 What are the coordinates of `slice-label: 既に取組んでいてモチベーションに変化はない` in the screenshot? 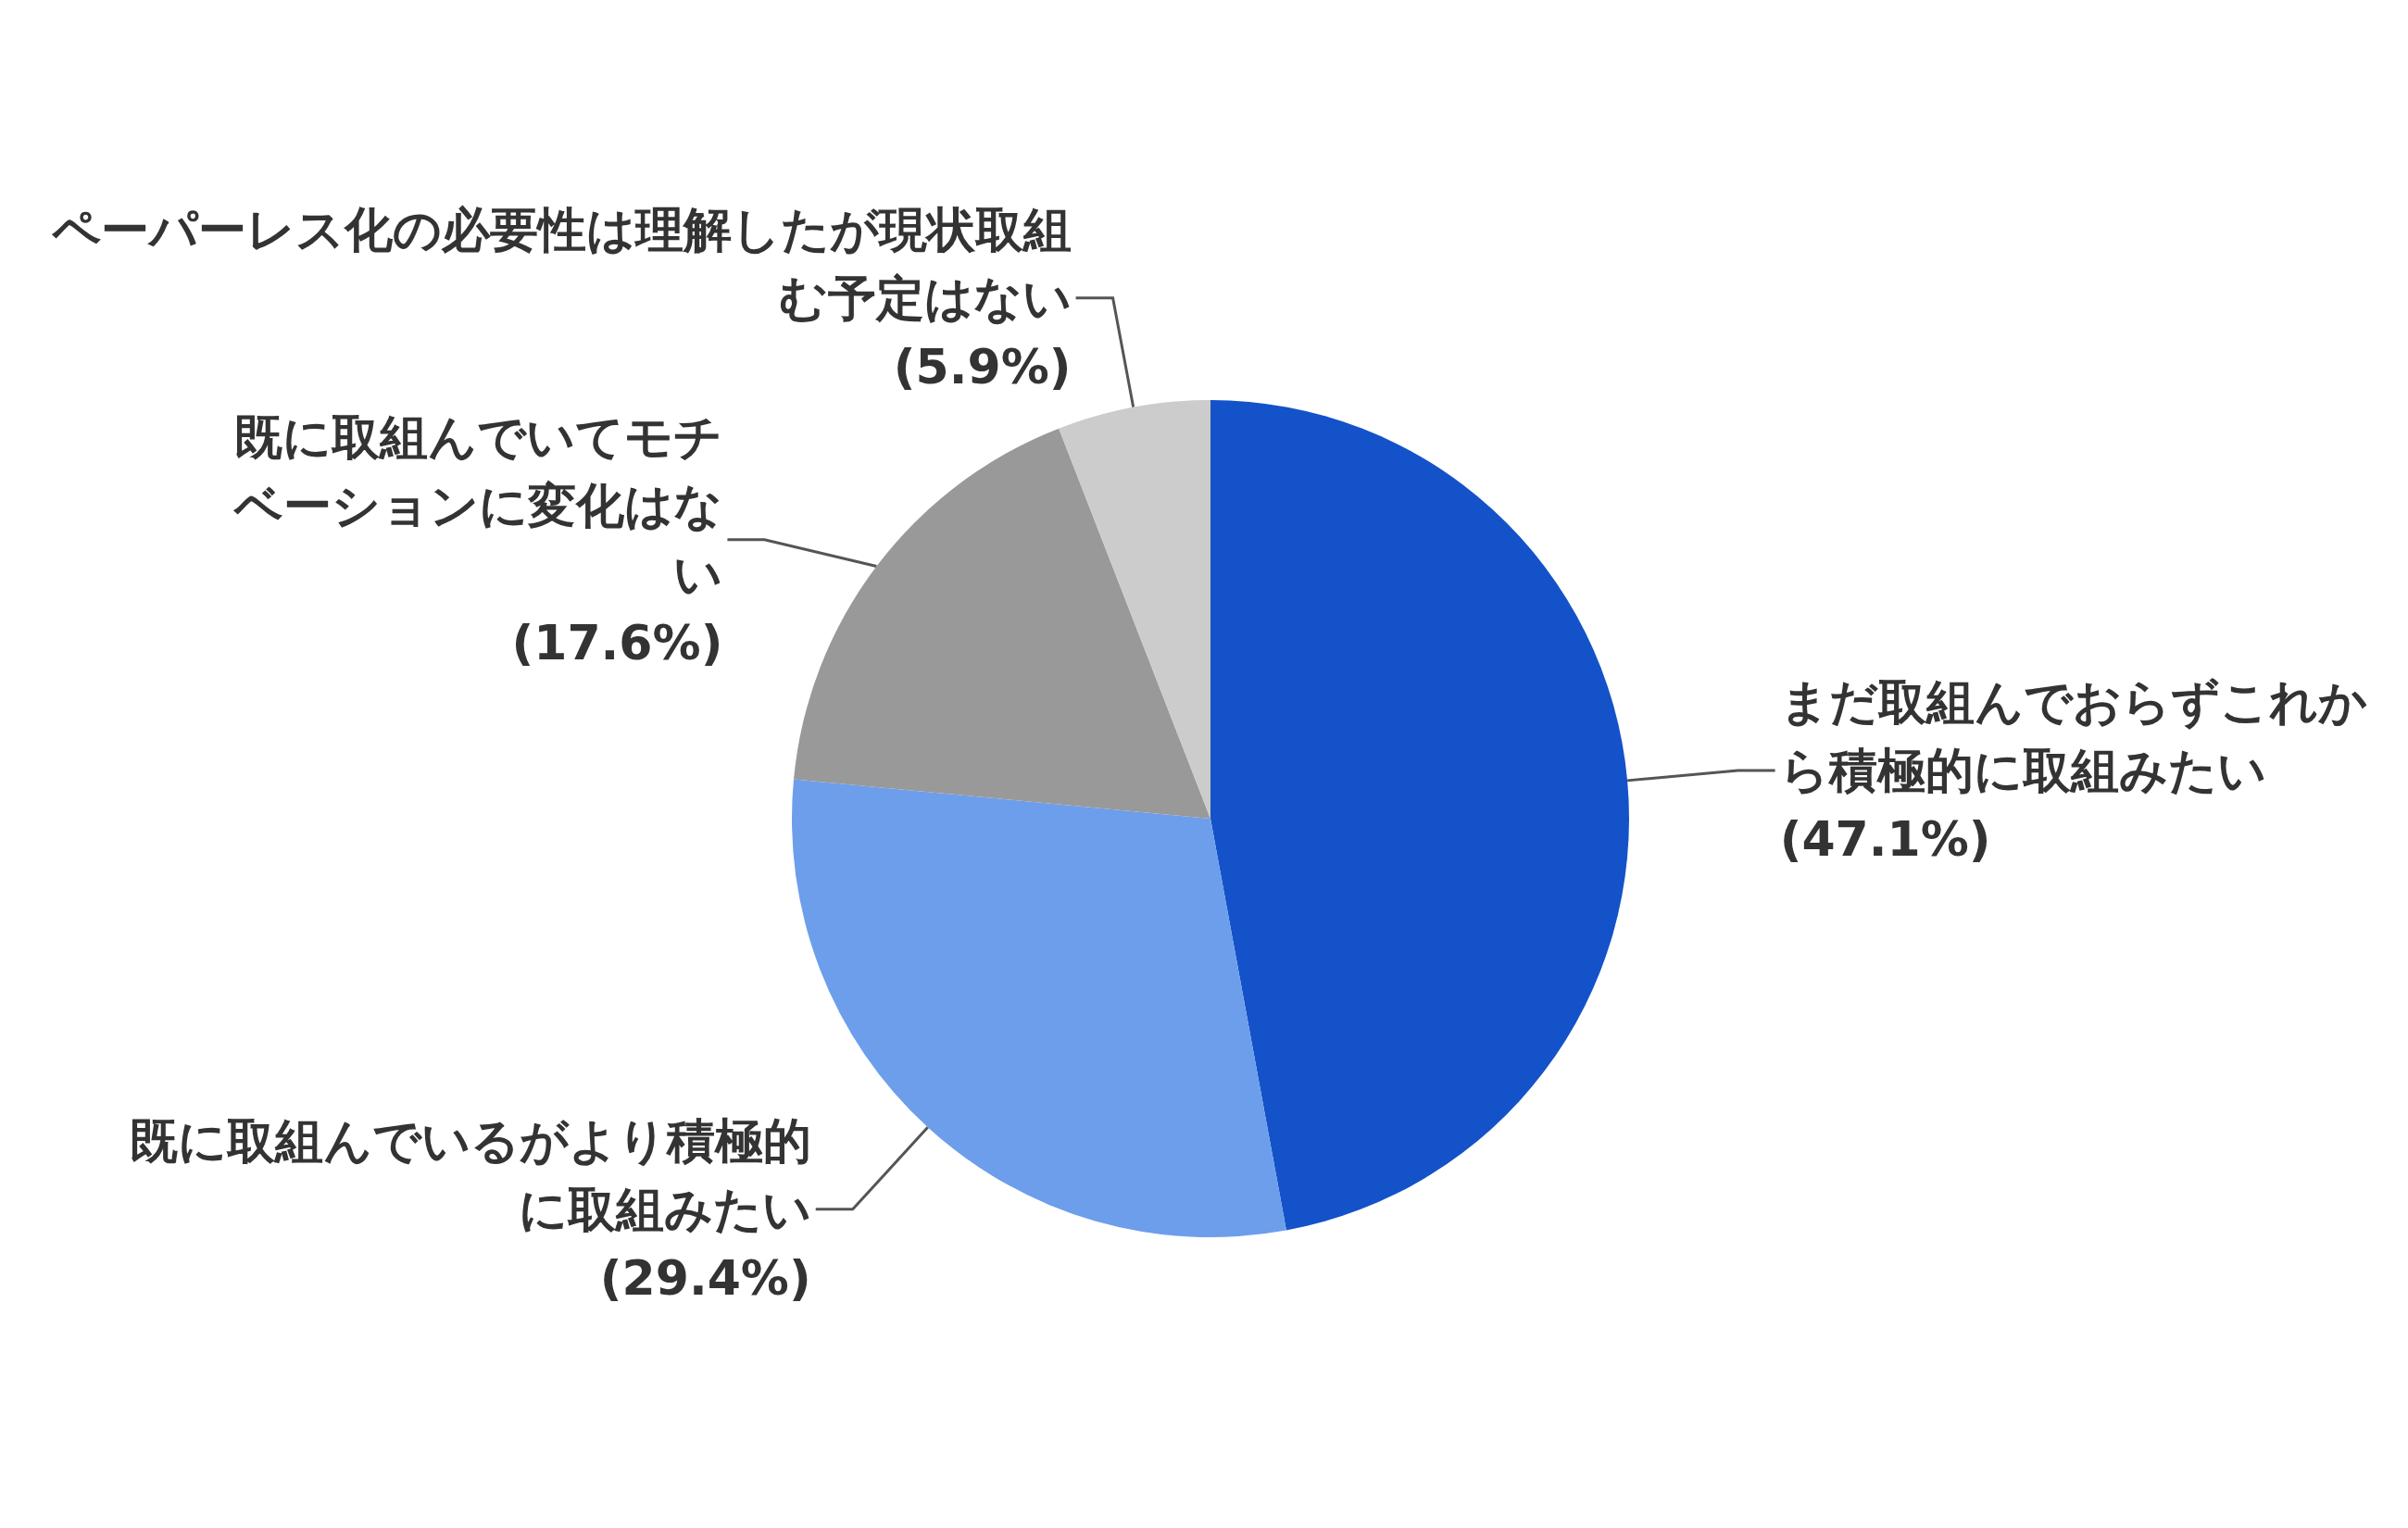 It's located at (477, 505).